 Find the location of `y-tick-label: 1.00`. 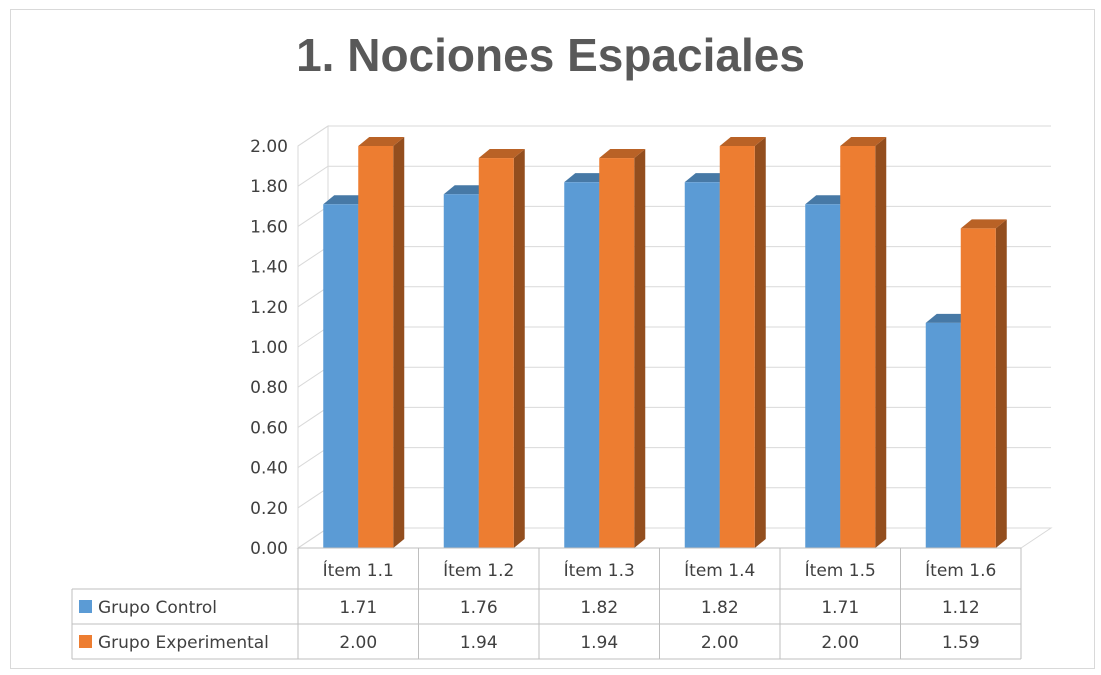

y-tick-label: 1.00 is located at coordinates (269, 348).